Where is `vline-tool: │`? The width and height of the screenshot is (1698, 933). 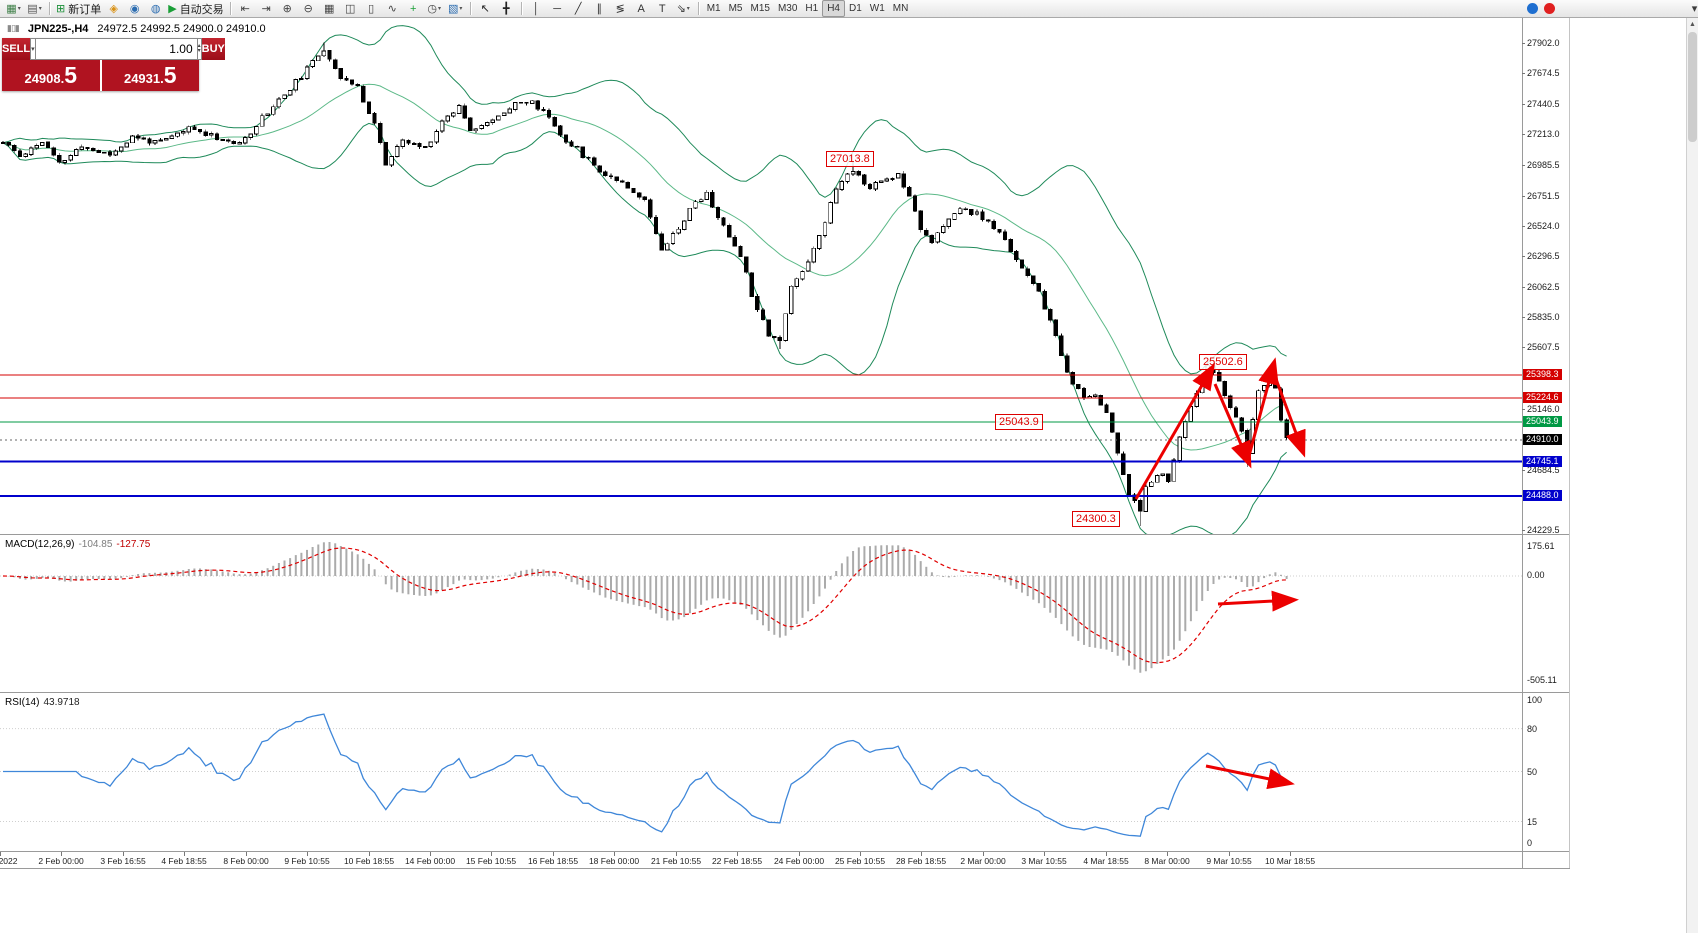
vline-tool: │ is located at coordinates (536, 9).